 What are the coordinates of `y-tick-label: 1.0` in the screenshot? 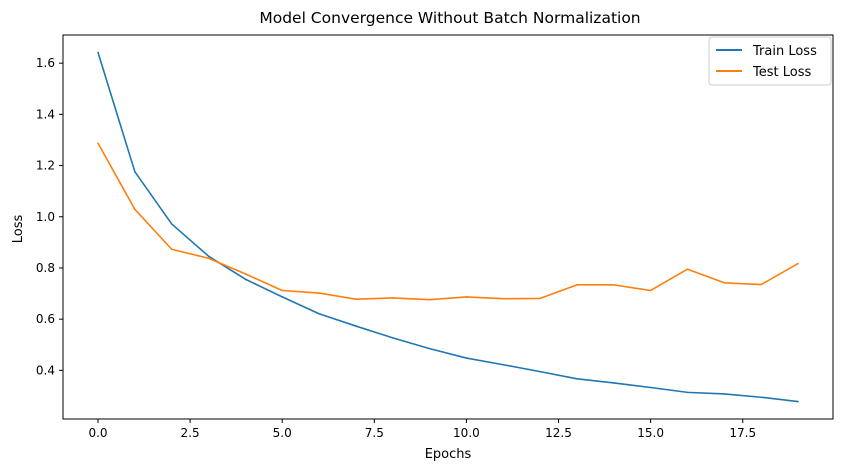 It's located at (45, 217).